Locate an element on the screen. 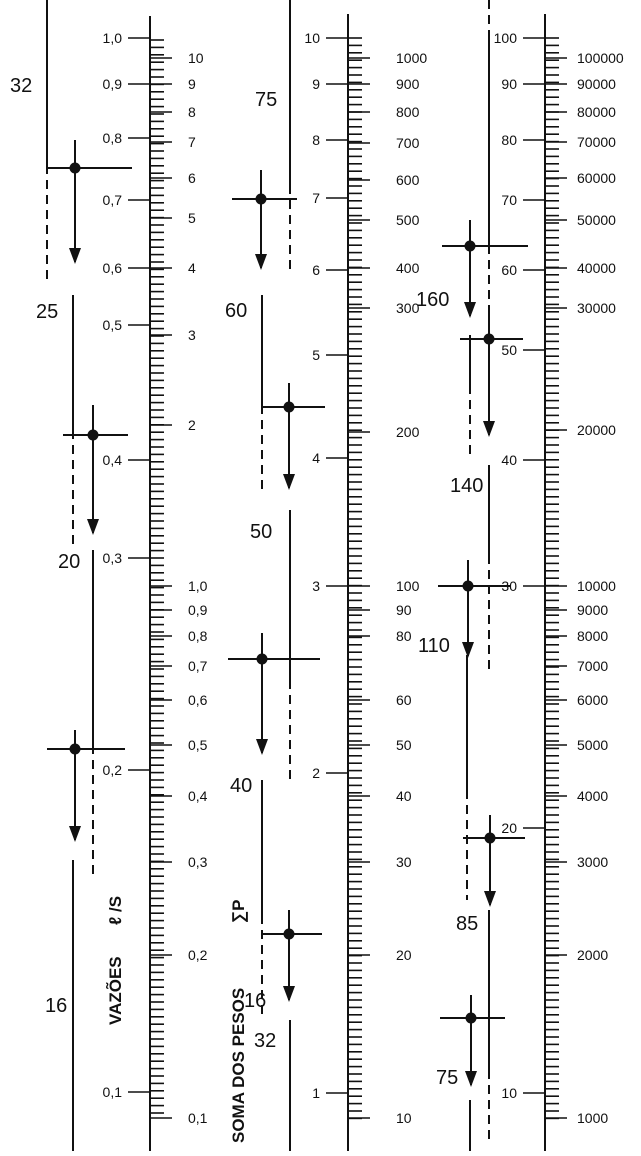 The width and height of the screenshot is (641, 1156). scale-label: 20000 is located at coordinates (596, 430).